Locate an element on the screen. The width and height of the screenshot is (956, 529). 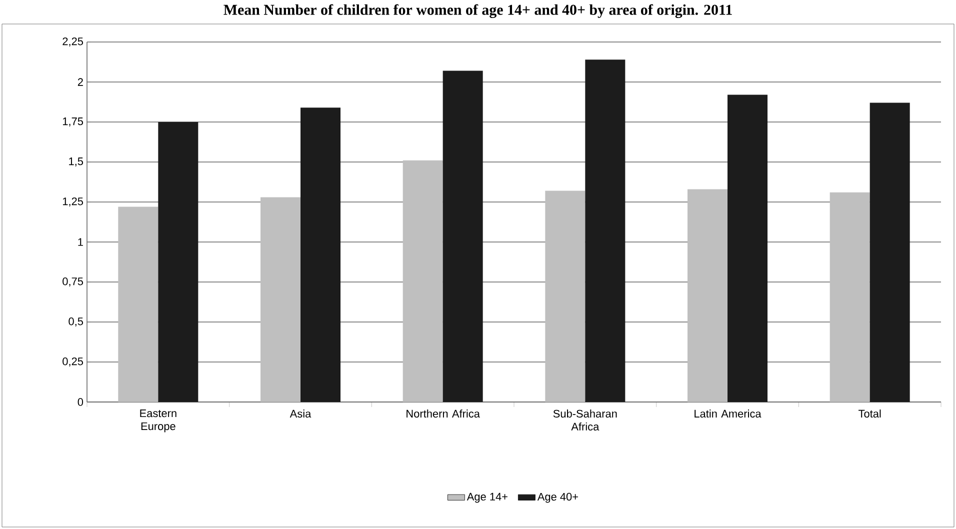
y-tick-label: 1,5 is located at coordinates (76, 162).